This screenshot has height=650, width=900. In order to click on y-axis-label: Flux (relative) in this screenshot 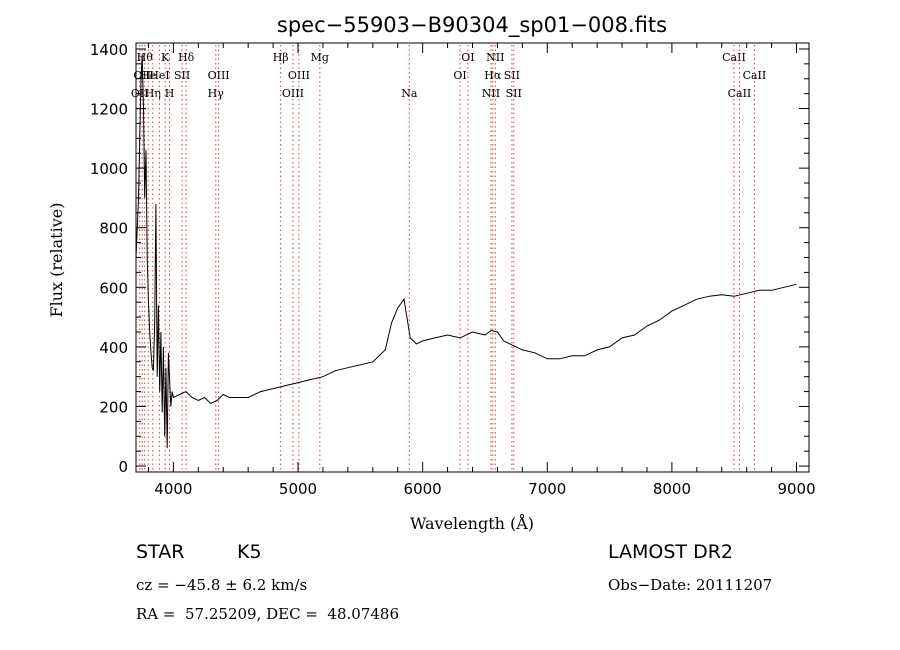, I will do `click(56, 260)`.